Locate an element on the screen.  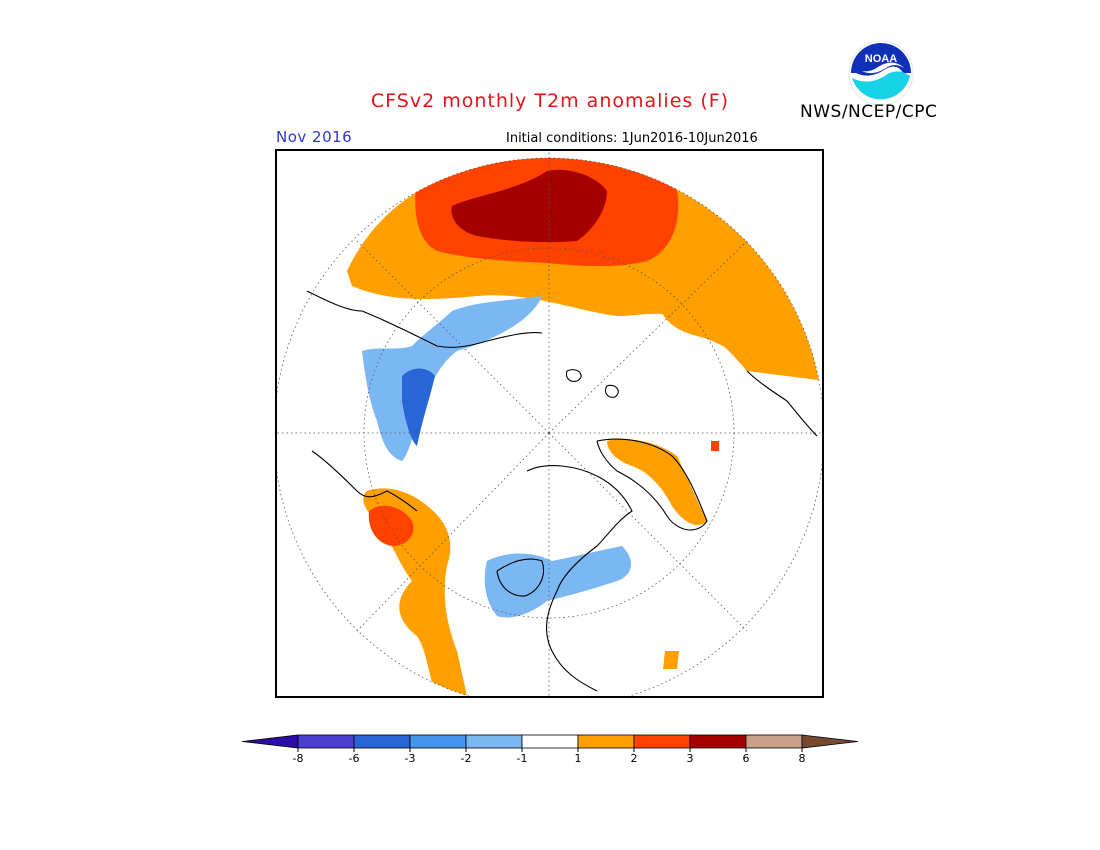
legend-tick-label: -3 is located at coordinates (410, 758).